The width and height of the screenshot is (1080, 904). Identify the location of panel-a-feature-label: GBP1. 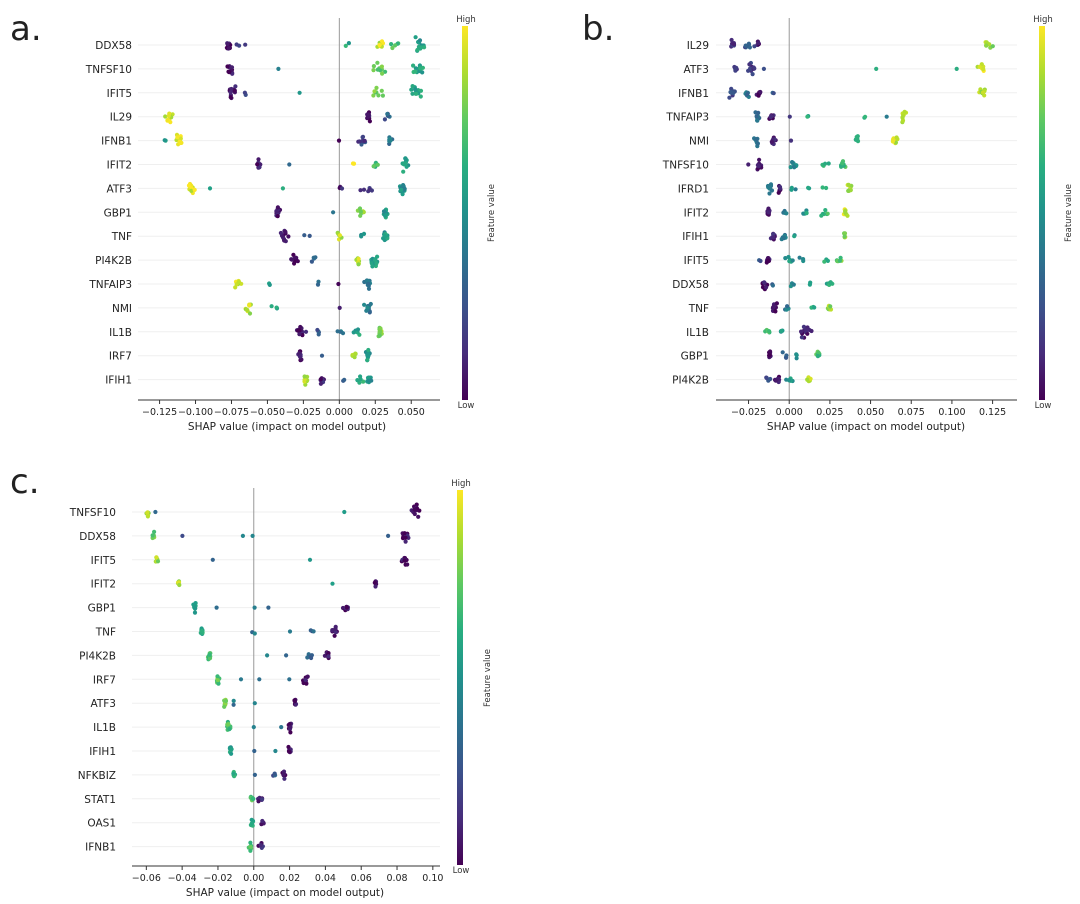
(118, 213).